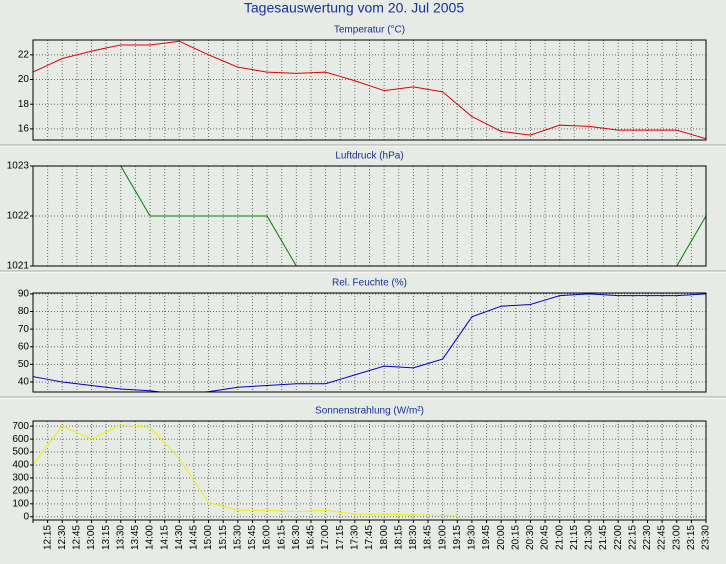  What do you see at coordinates (208, 537) in the screenshot?
I see `x-tick-label: 15:00` at bounding box center [208, 537].